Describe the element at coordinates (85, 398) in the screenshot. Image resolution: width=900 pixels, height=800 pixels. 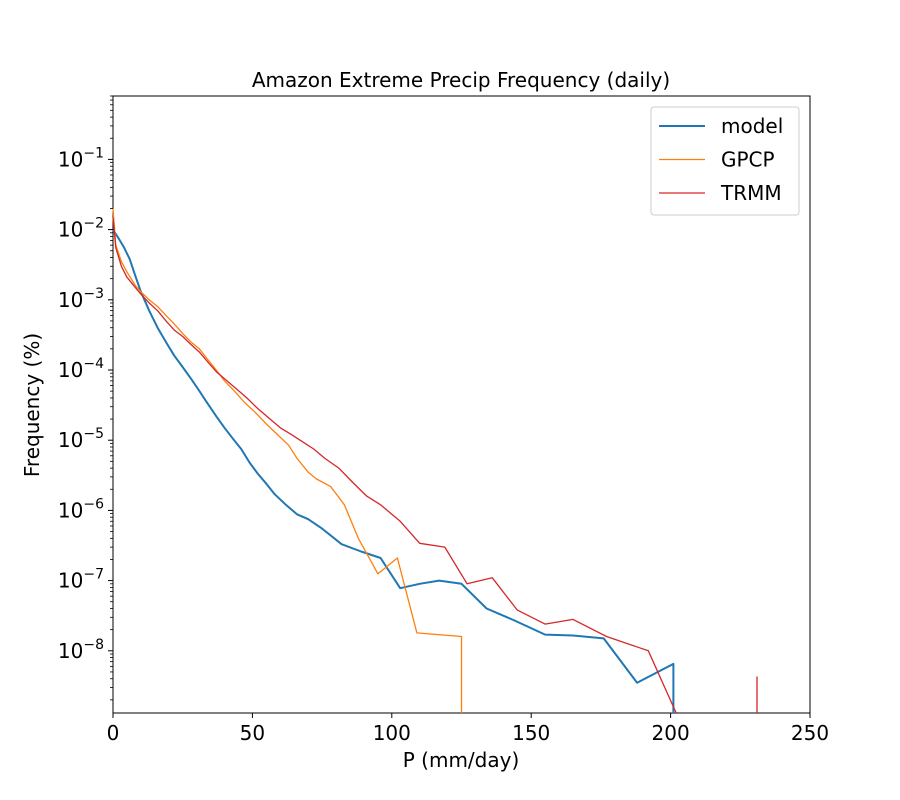
I see `y-axis: 10⁻⁸ 10⁻⁷ 10⁻⁶ 10⁻⁵ 10⁻⁴ 10⁻³ 10⁻² 10⁻¹` at that location.